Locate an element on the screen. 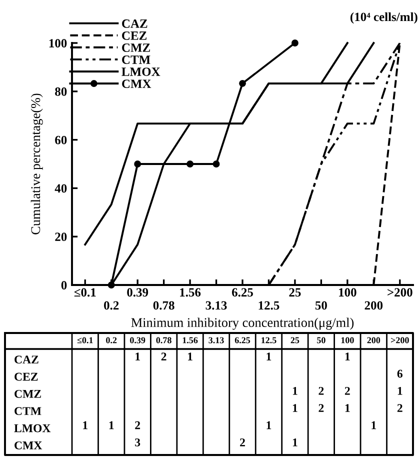  y-tick-label: 60 is located at coordinates (61, 140).